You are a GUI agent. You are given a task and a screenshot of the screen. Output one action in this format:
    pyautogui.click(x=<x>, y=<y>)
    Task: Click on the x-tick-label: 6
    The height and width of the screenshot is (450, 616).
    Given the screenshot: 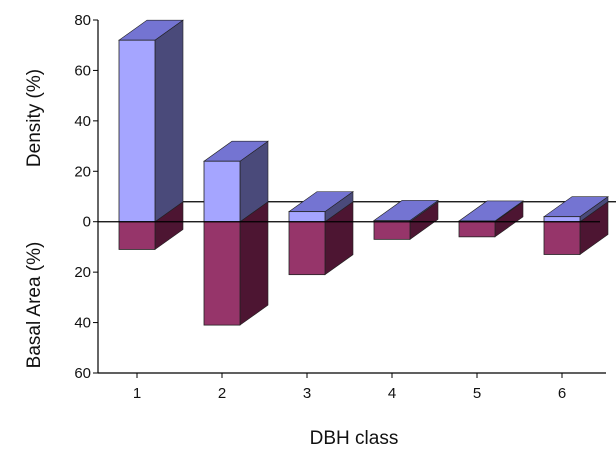 What is the action you would take?
    pyautogui.click(x=562, y=393)
    